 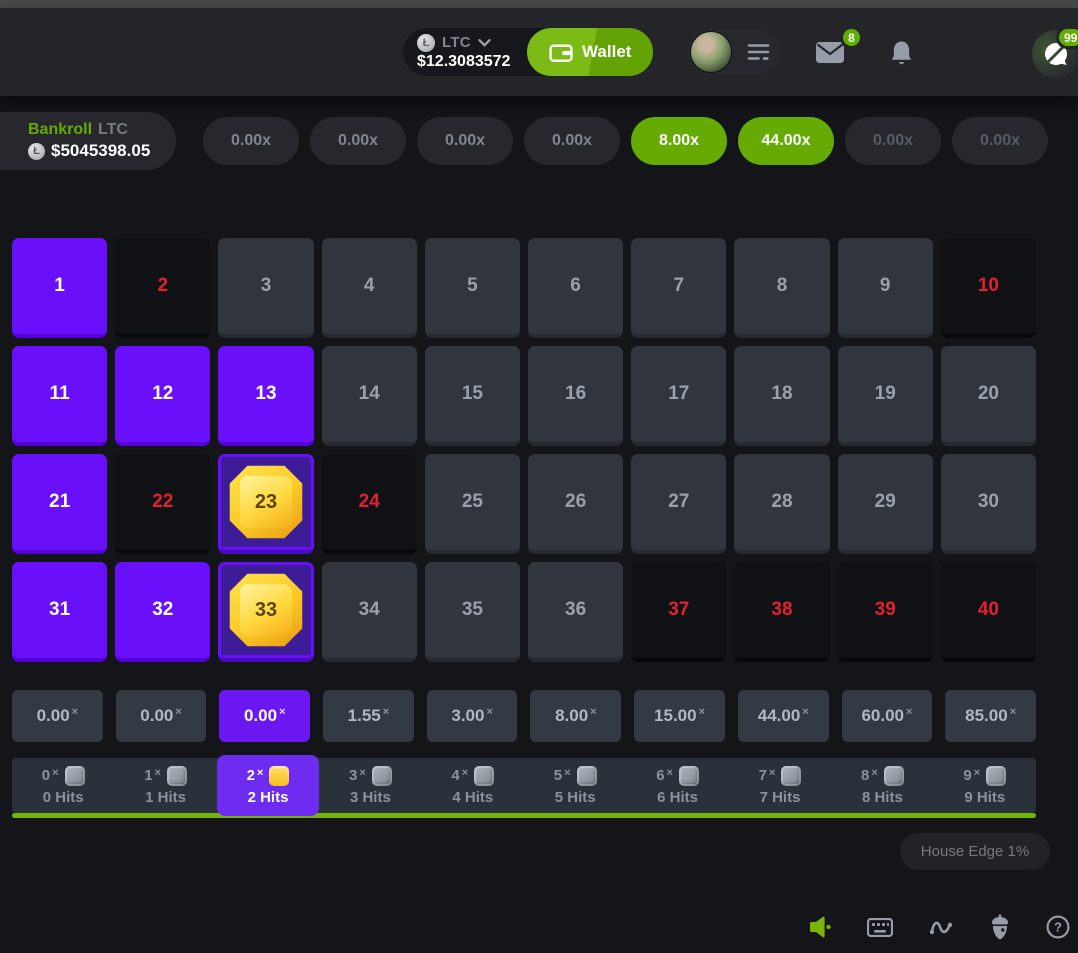 I want to click on keno-cell-15: 15, so click(x=472, y=396).